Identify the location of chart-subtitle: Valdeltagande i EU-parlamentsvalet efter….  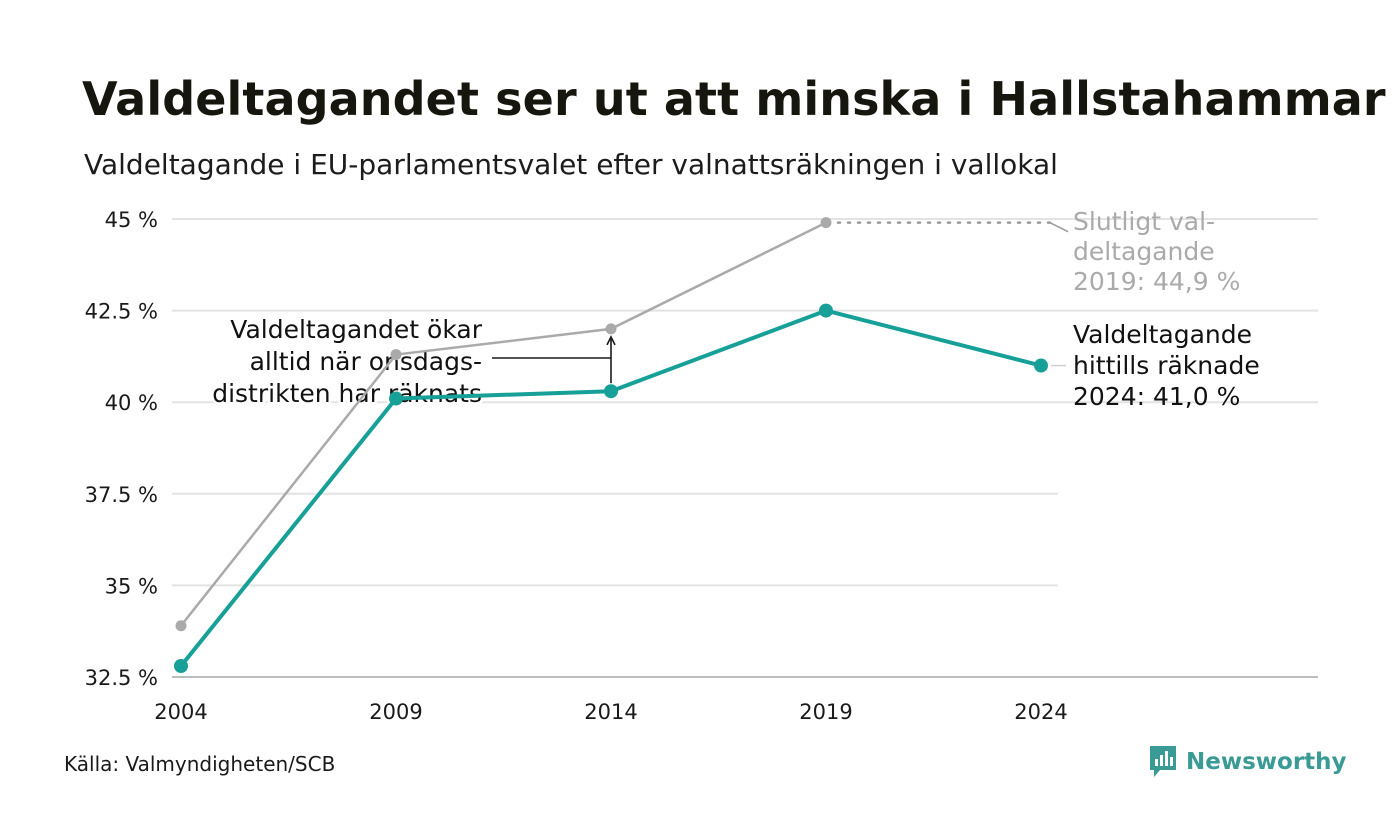
(571, 164).